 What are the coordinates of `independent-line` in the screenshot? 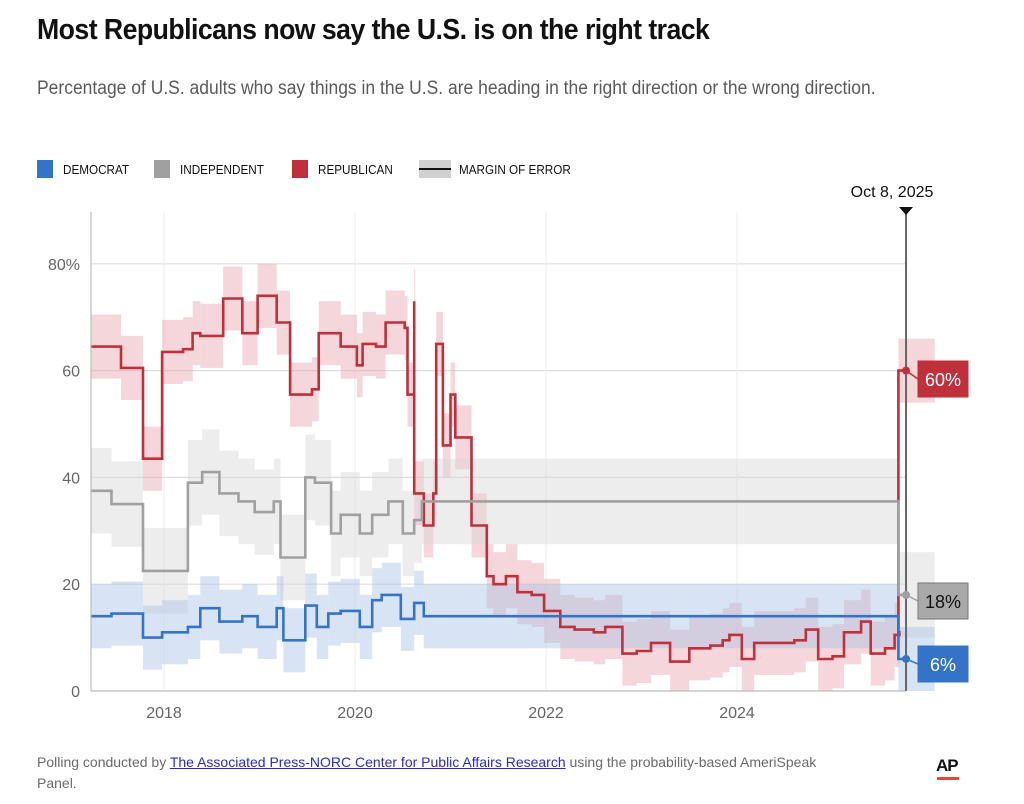 It's located at (498, 533).